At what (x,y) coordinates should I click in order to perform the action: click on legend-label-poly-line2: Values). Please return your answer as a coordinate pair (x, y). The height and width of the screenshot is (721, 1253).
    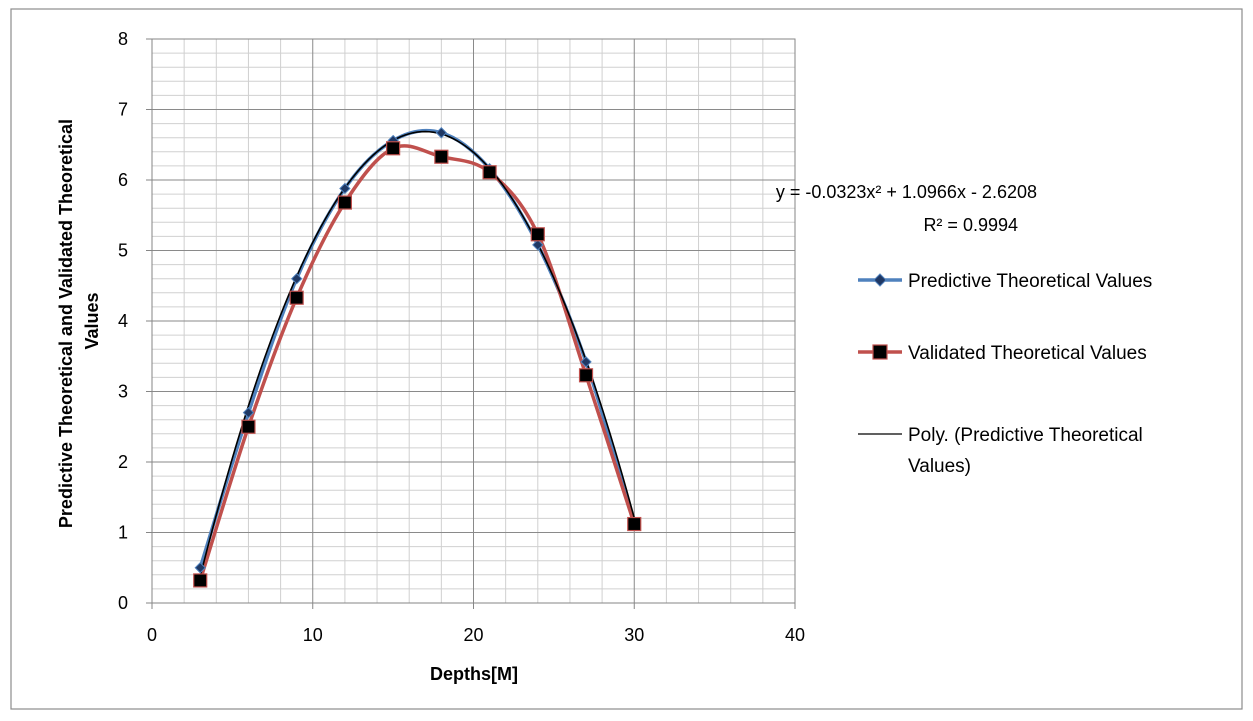
    Looking at the image, I should click on (939, 466).